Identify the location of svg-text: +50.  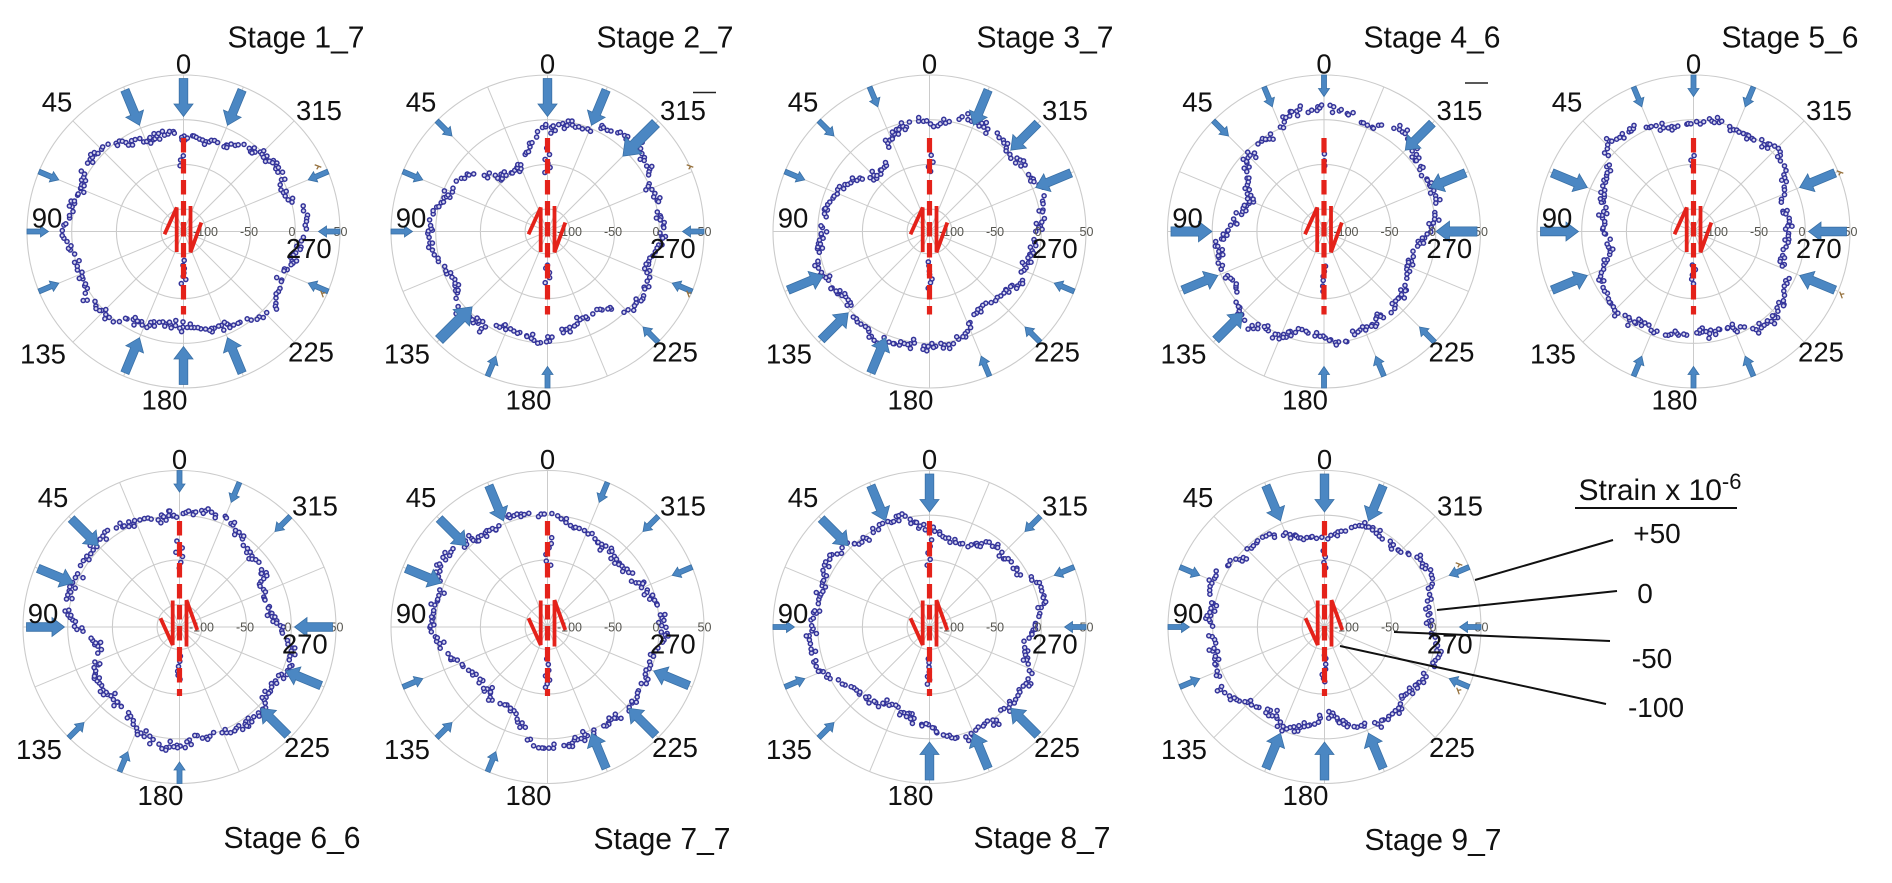
(1657, 533).